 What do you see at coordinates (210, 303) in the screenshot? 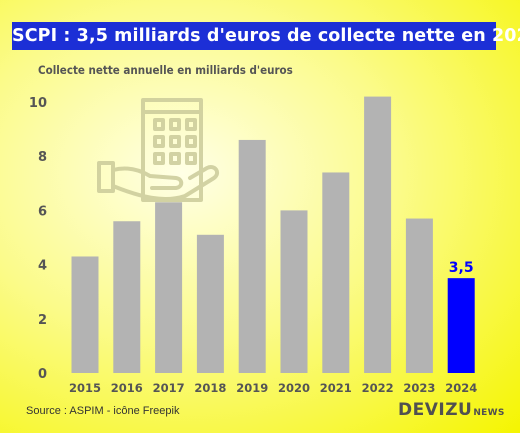
I see `bar-2018` at bounding box center [210, 303].